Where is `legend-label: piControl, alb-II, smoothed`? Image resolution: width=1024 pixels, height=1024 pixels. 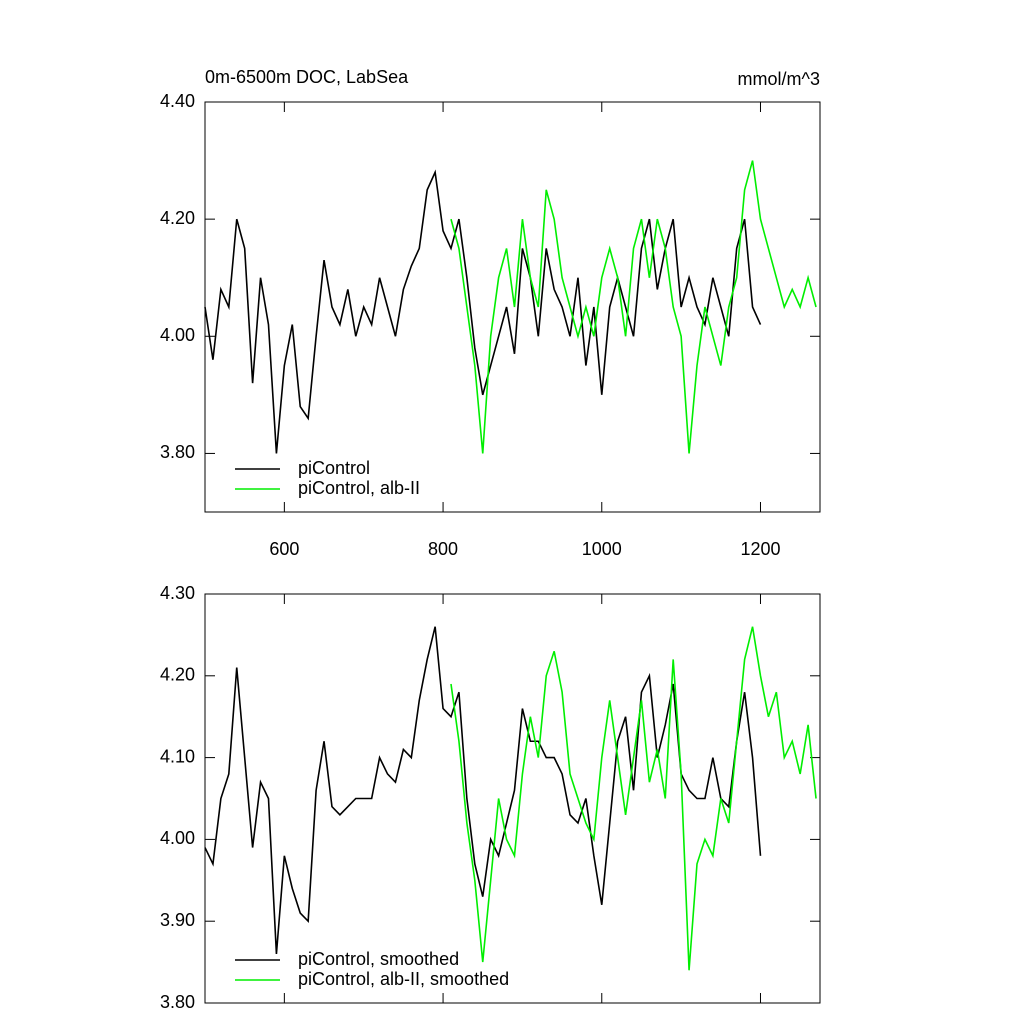
legend-label: piControl, alb-II, smoothed is located at coordinates (403, 979).